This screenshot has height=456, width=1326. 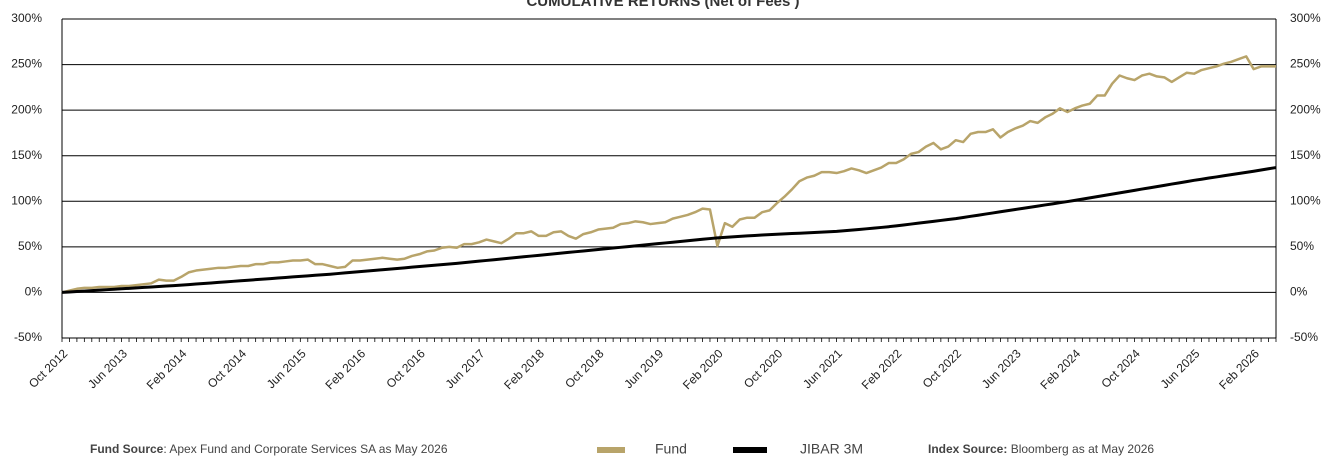 I want to click on y-tick-label: 150%, so click(x=26, y=155).